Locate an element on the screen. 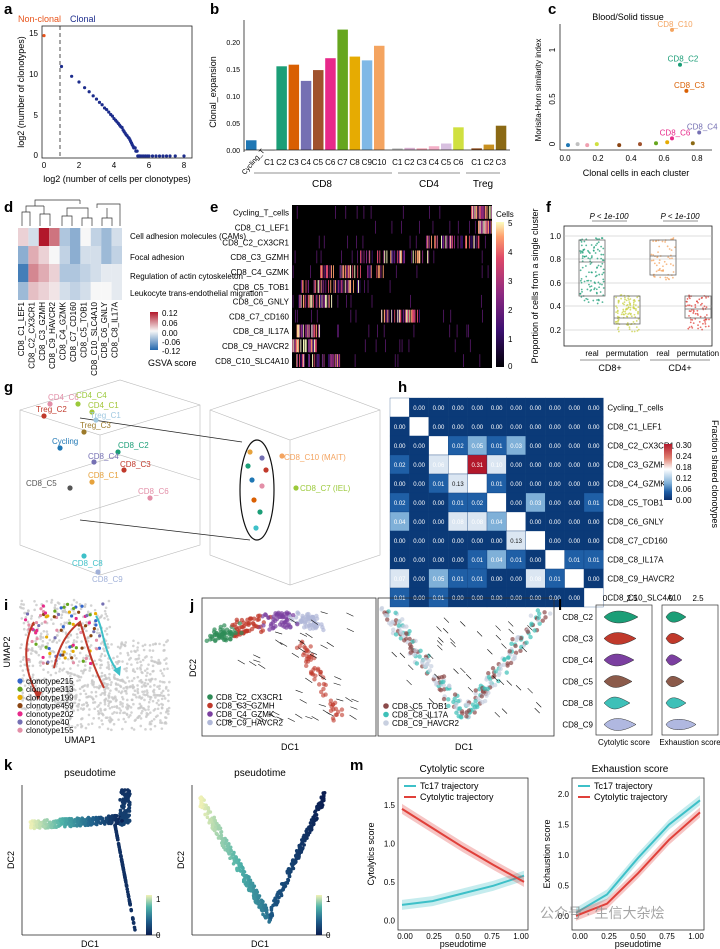 The width and height of the screenshot is (720, 949). m-xtick: 0.00 is located at coordinates (580, 936).